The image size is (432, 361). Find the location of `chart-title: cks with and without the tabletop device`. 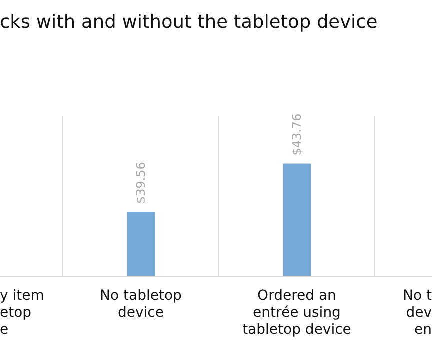

chart-title: cks with and without the tabletop device is located at coordinates (189, 22).